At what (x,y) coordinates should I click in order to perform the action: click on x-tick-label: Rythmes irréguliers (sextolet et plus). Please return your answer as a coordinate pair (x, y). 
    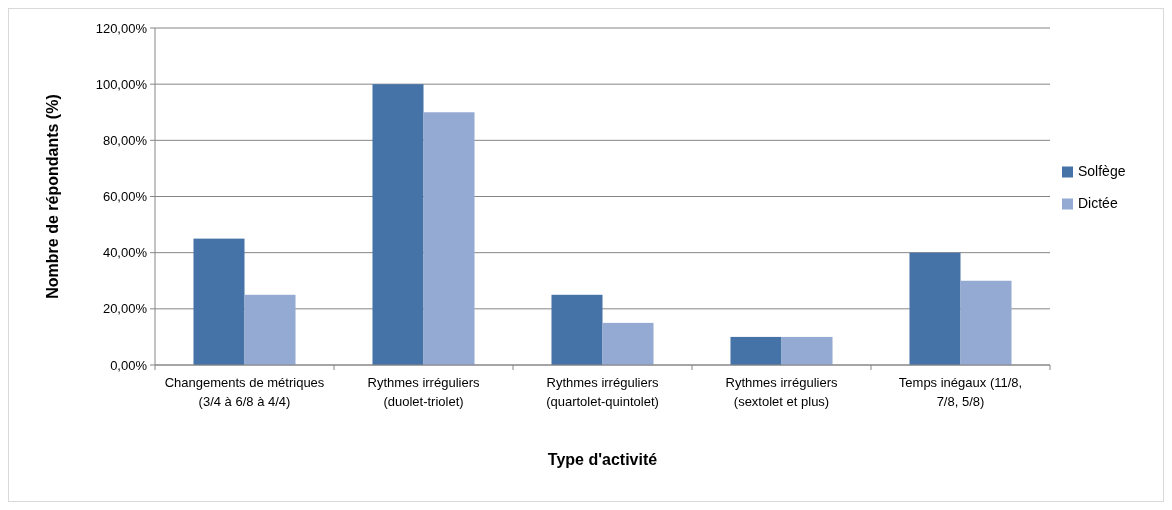
    Looking at the image, I should click on (781, 392).